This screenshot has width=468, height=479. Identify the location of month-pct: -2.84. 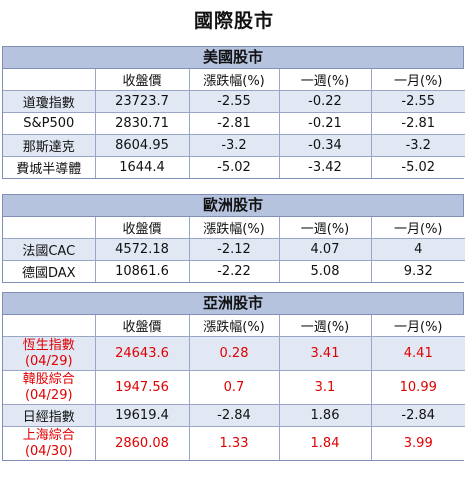
(417, 415).